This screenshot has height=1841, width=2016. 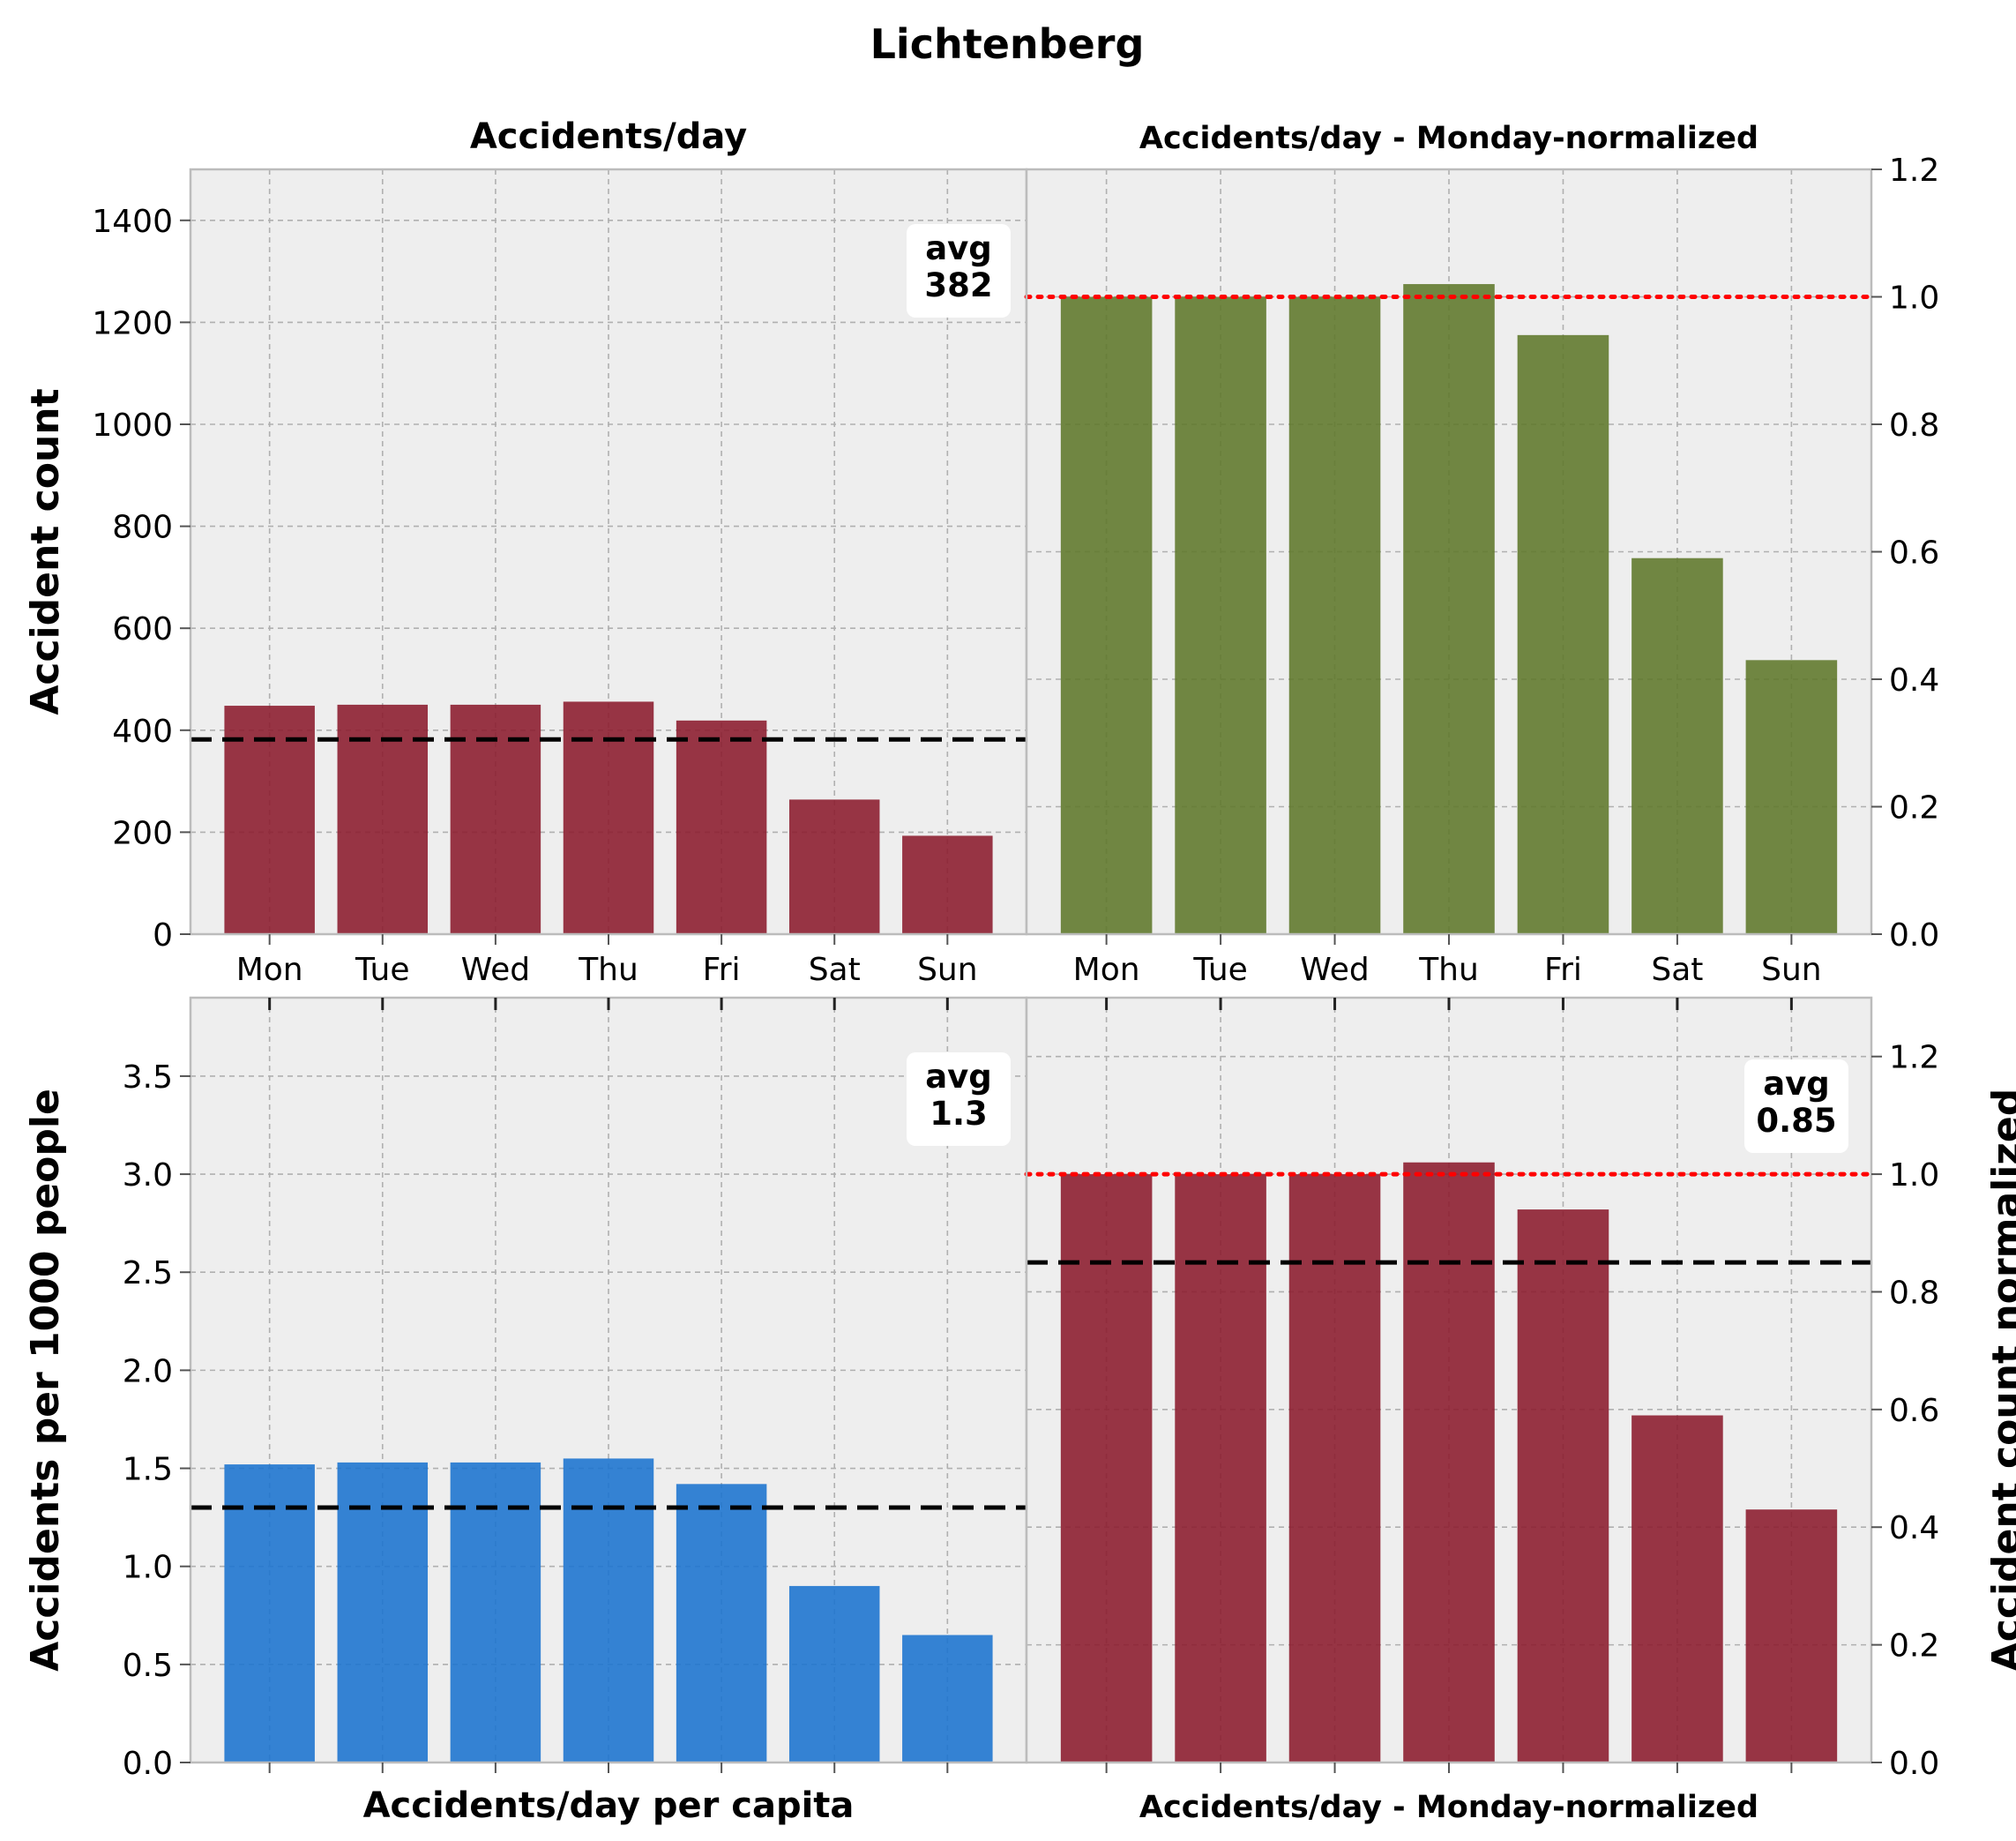 What do you see at coordinates (148, 1077) in the screenshot?
I see `ytick-label: 3.5` at bounding box center [148, 1077].